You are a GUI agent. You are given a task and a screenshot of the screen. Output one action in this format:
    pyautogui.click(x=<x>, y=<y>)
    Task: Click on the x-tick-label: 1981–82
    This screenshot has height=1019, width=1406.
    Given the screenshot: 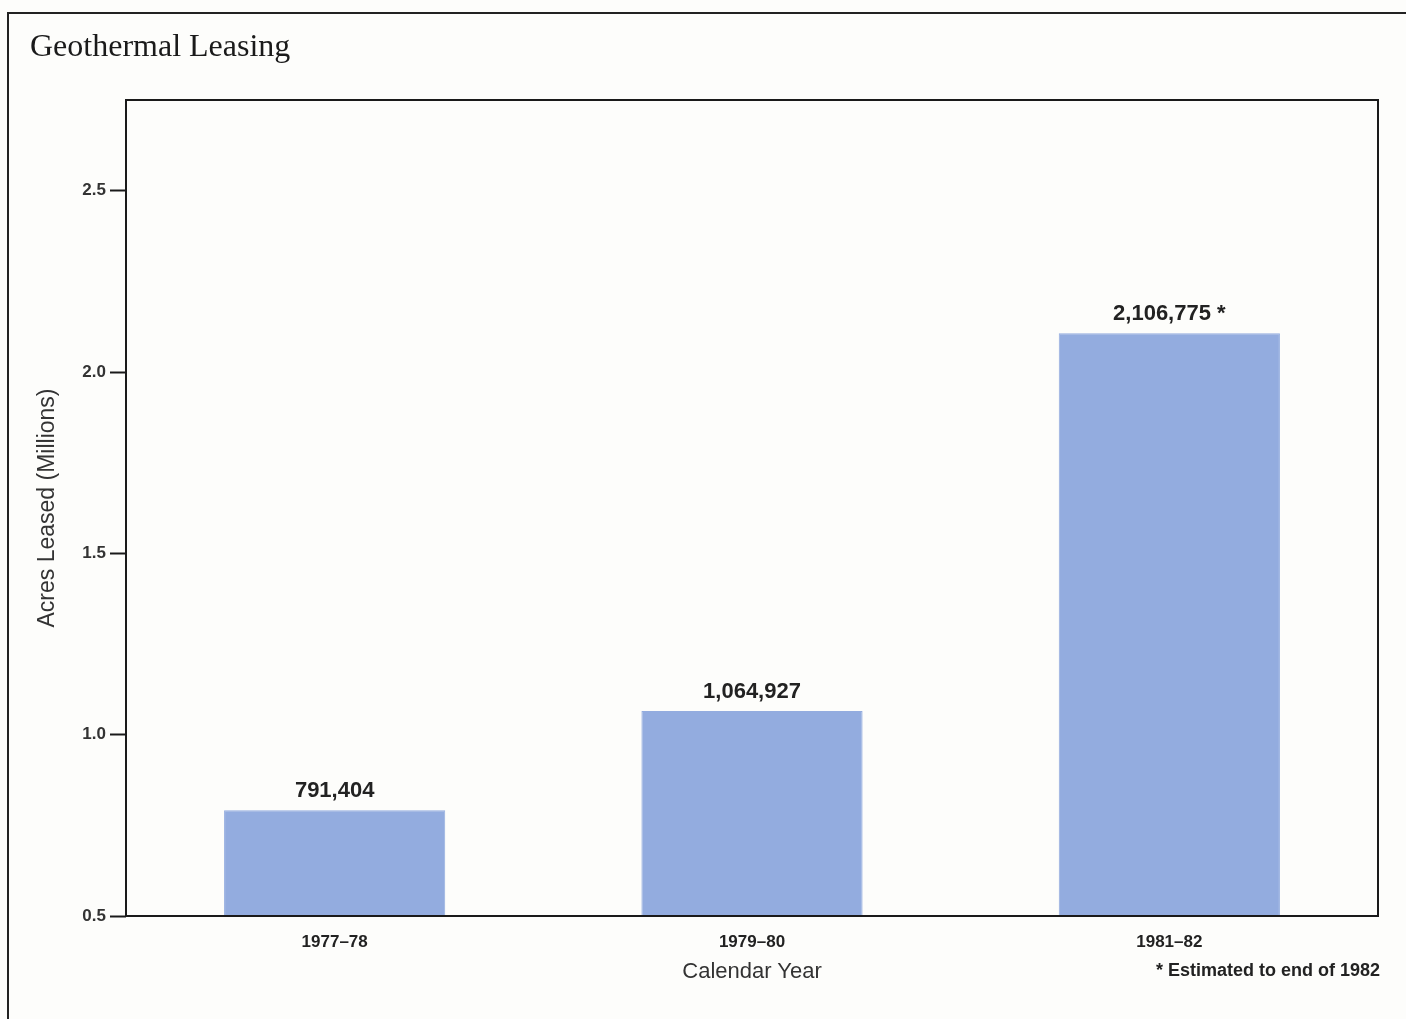 What is the action you would take?
    pyautogui.click(x=1169, y=941)
    